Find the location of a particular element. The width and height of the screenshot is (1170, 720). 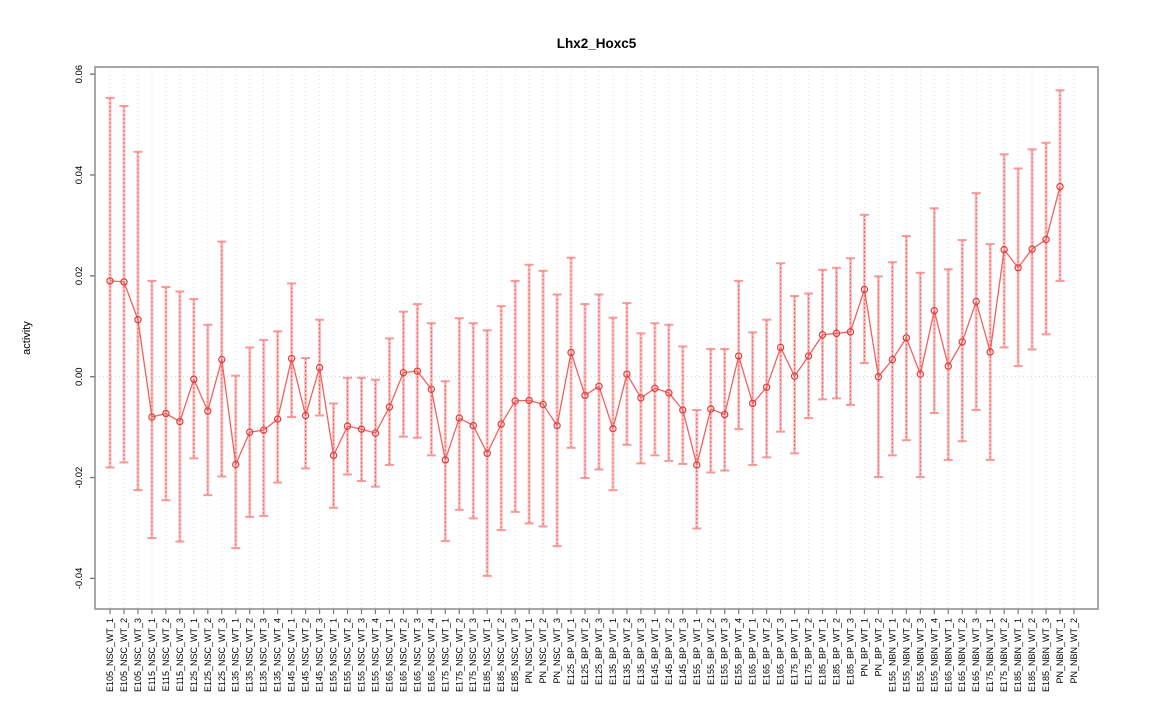

x-tick-label: E145_NSC_WT_3 is located at coordinates (320, 655).